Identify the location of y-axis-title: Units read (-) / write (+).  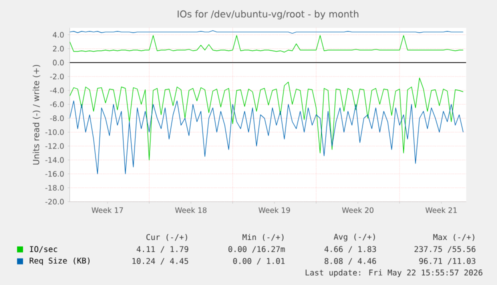
(36, 114).